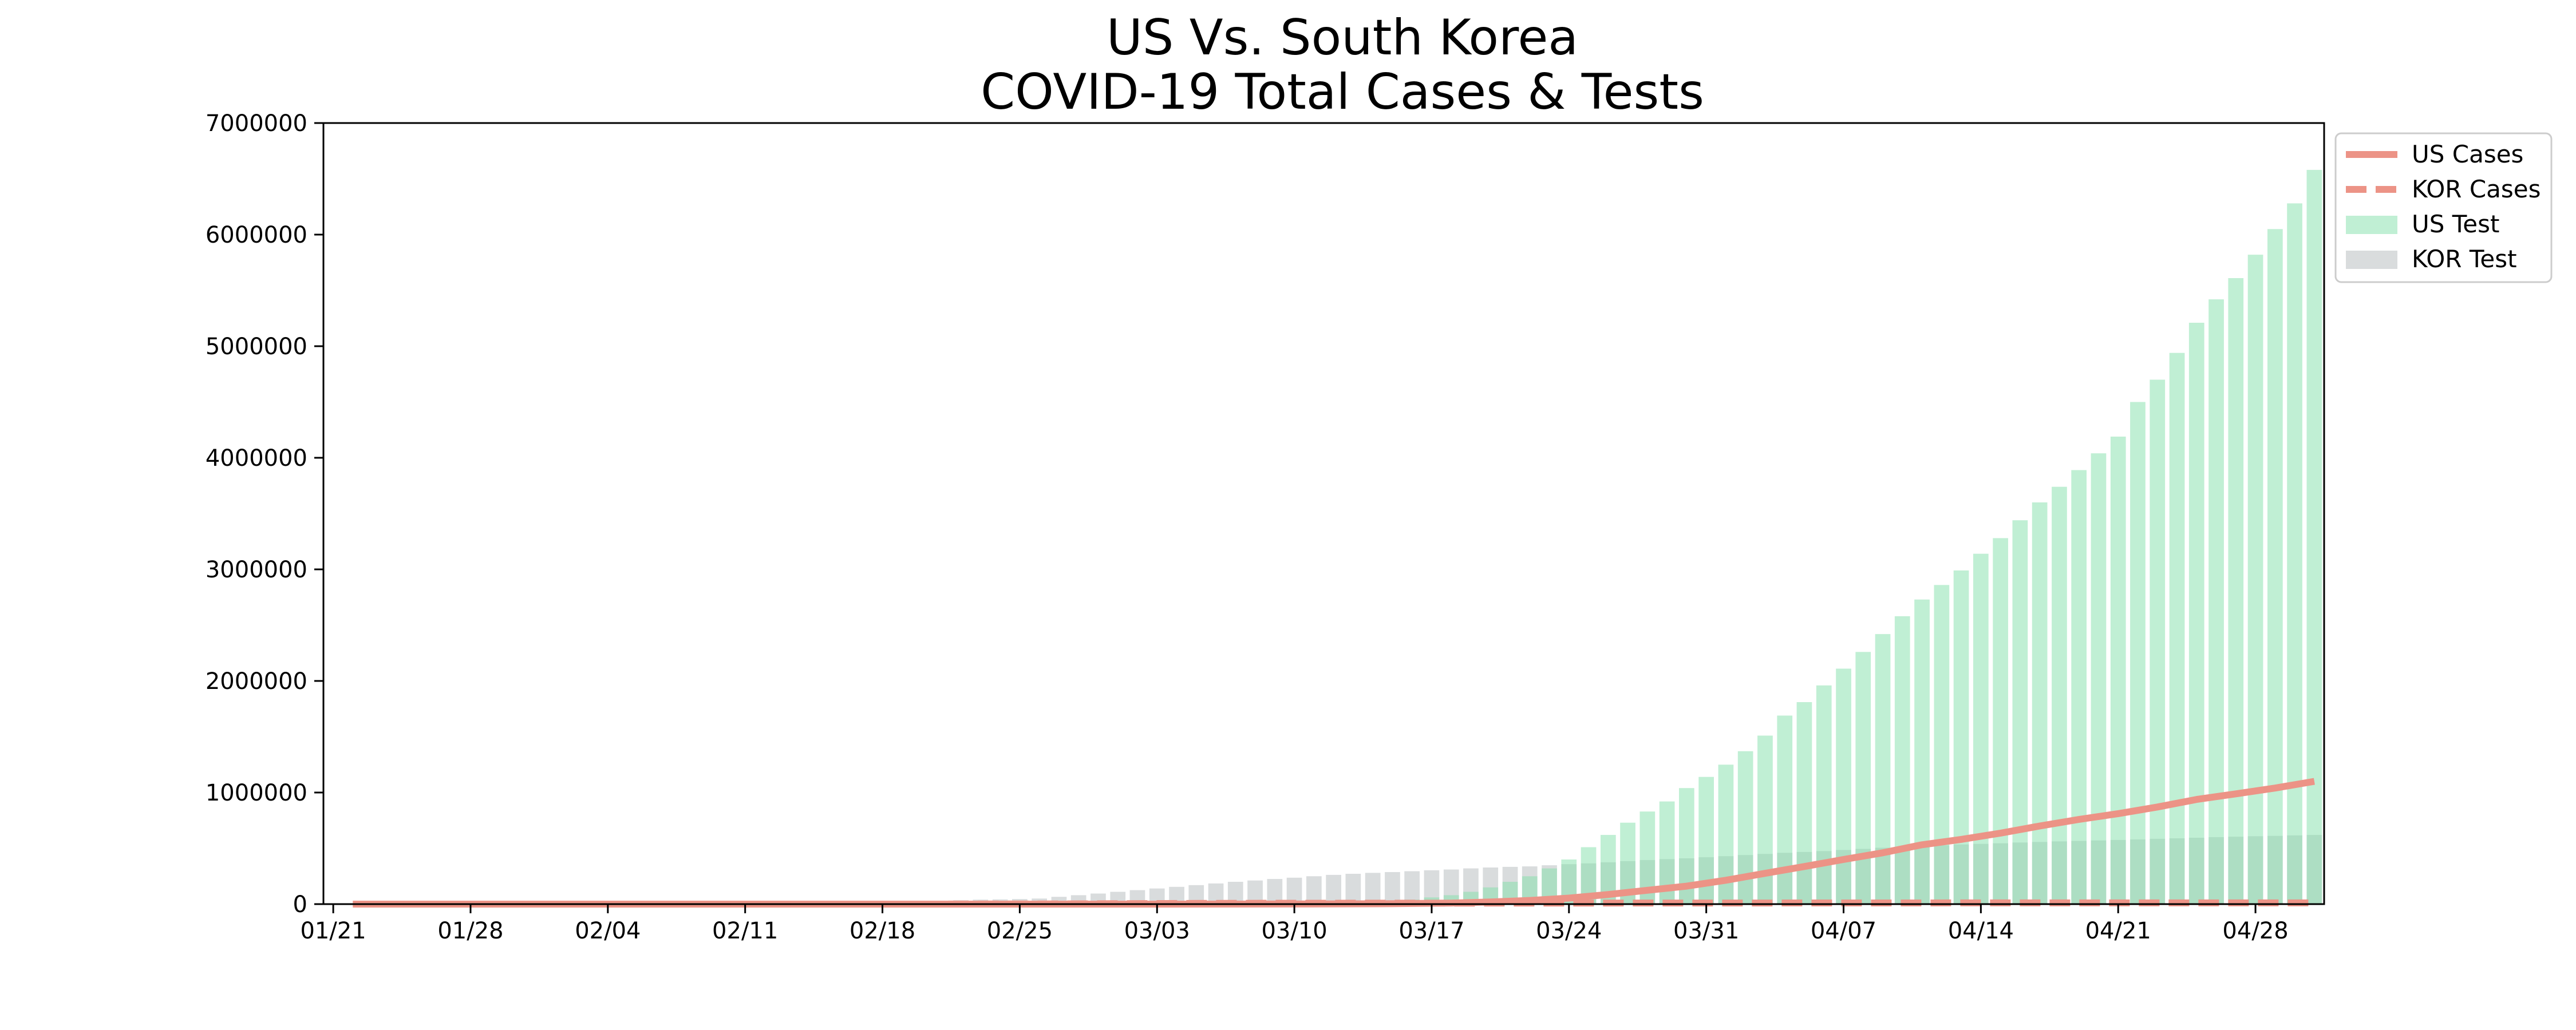 The height and width of the screenshot is (1030, 2576). Describe the element at coordinates (470, 931) in the screenshot. I see `x-tick-label: 01/28` at that location.